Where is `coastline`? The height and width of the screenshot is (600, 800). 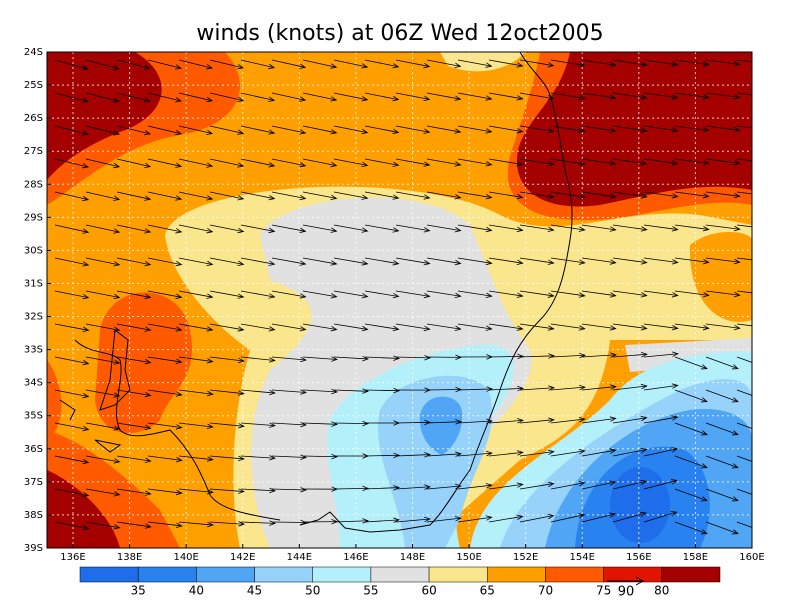
coastline is located at coordinates (95, 391).